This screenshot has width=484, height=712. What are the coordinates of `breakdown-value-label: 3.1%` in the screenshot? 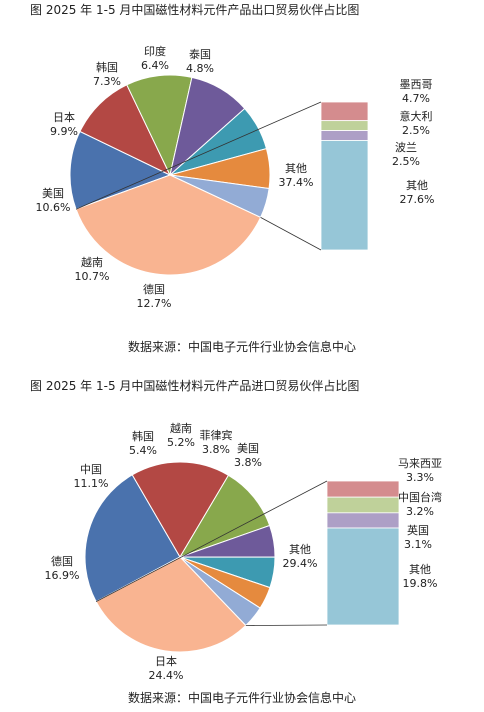 It's located at (418, 544).